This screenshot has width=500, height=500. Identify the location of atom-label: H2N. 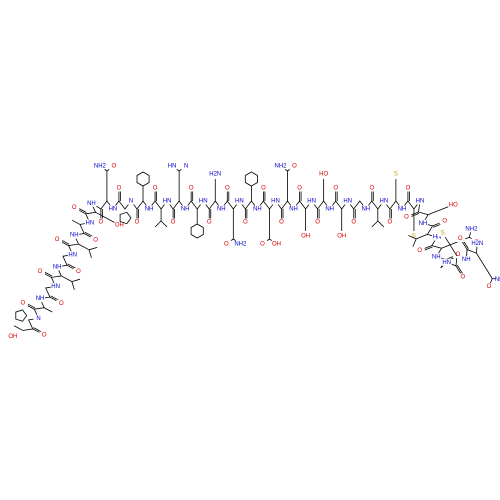
(477, 244).